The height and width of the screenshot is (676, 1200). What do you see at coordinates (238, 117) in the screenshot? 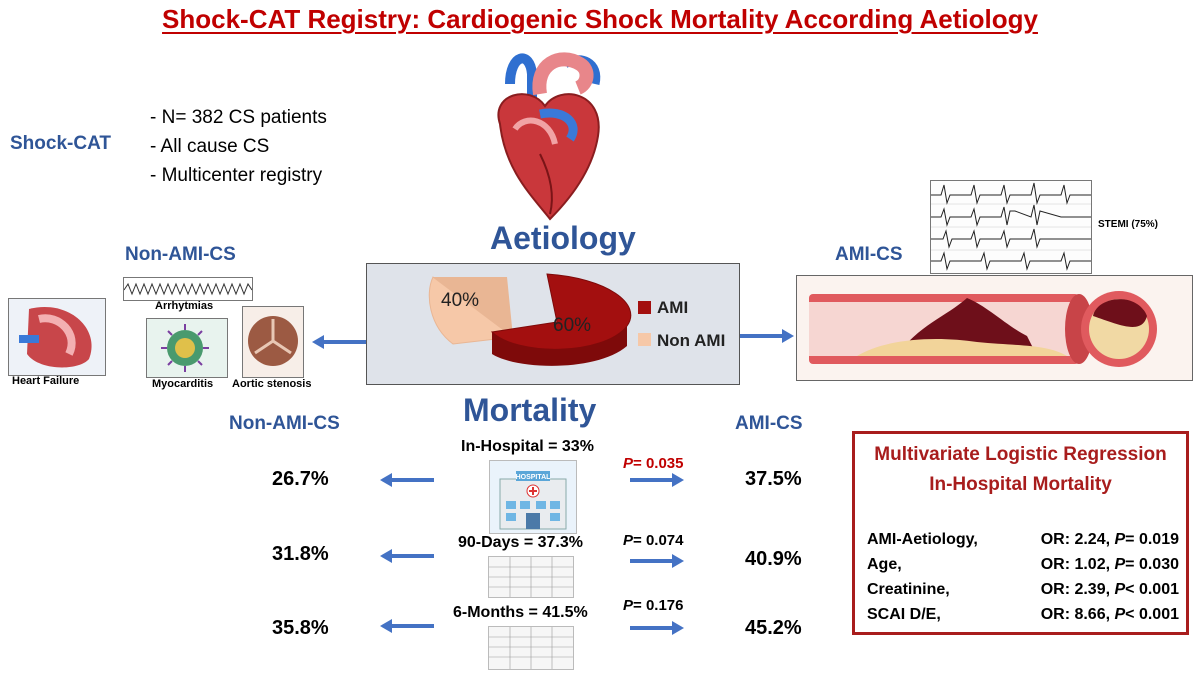
I see `bullet-item: - N= 382 CS patients` at bounding box center [238, 117].